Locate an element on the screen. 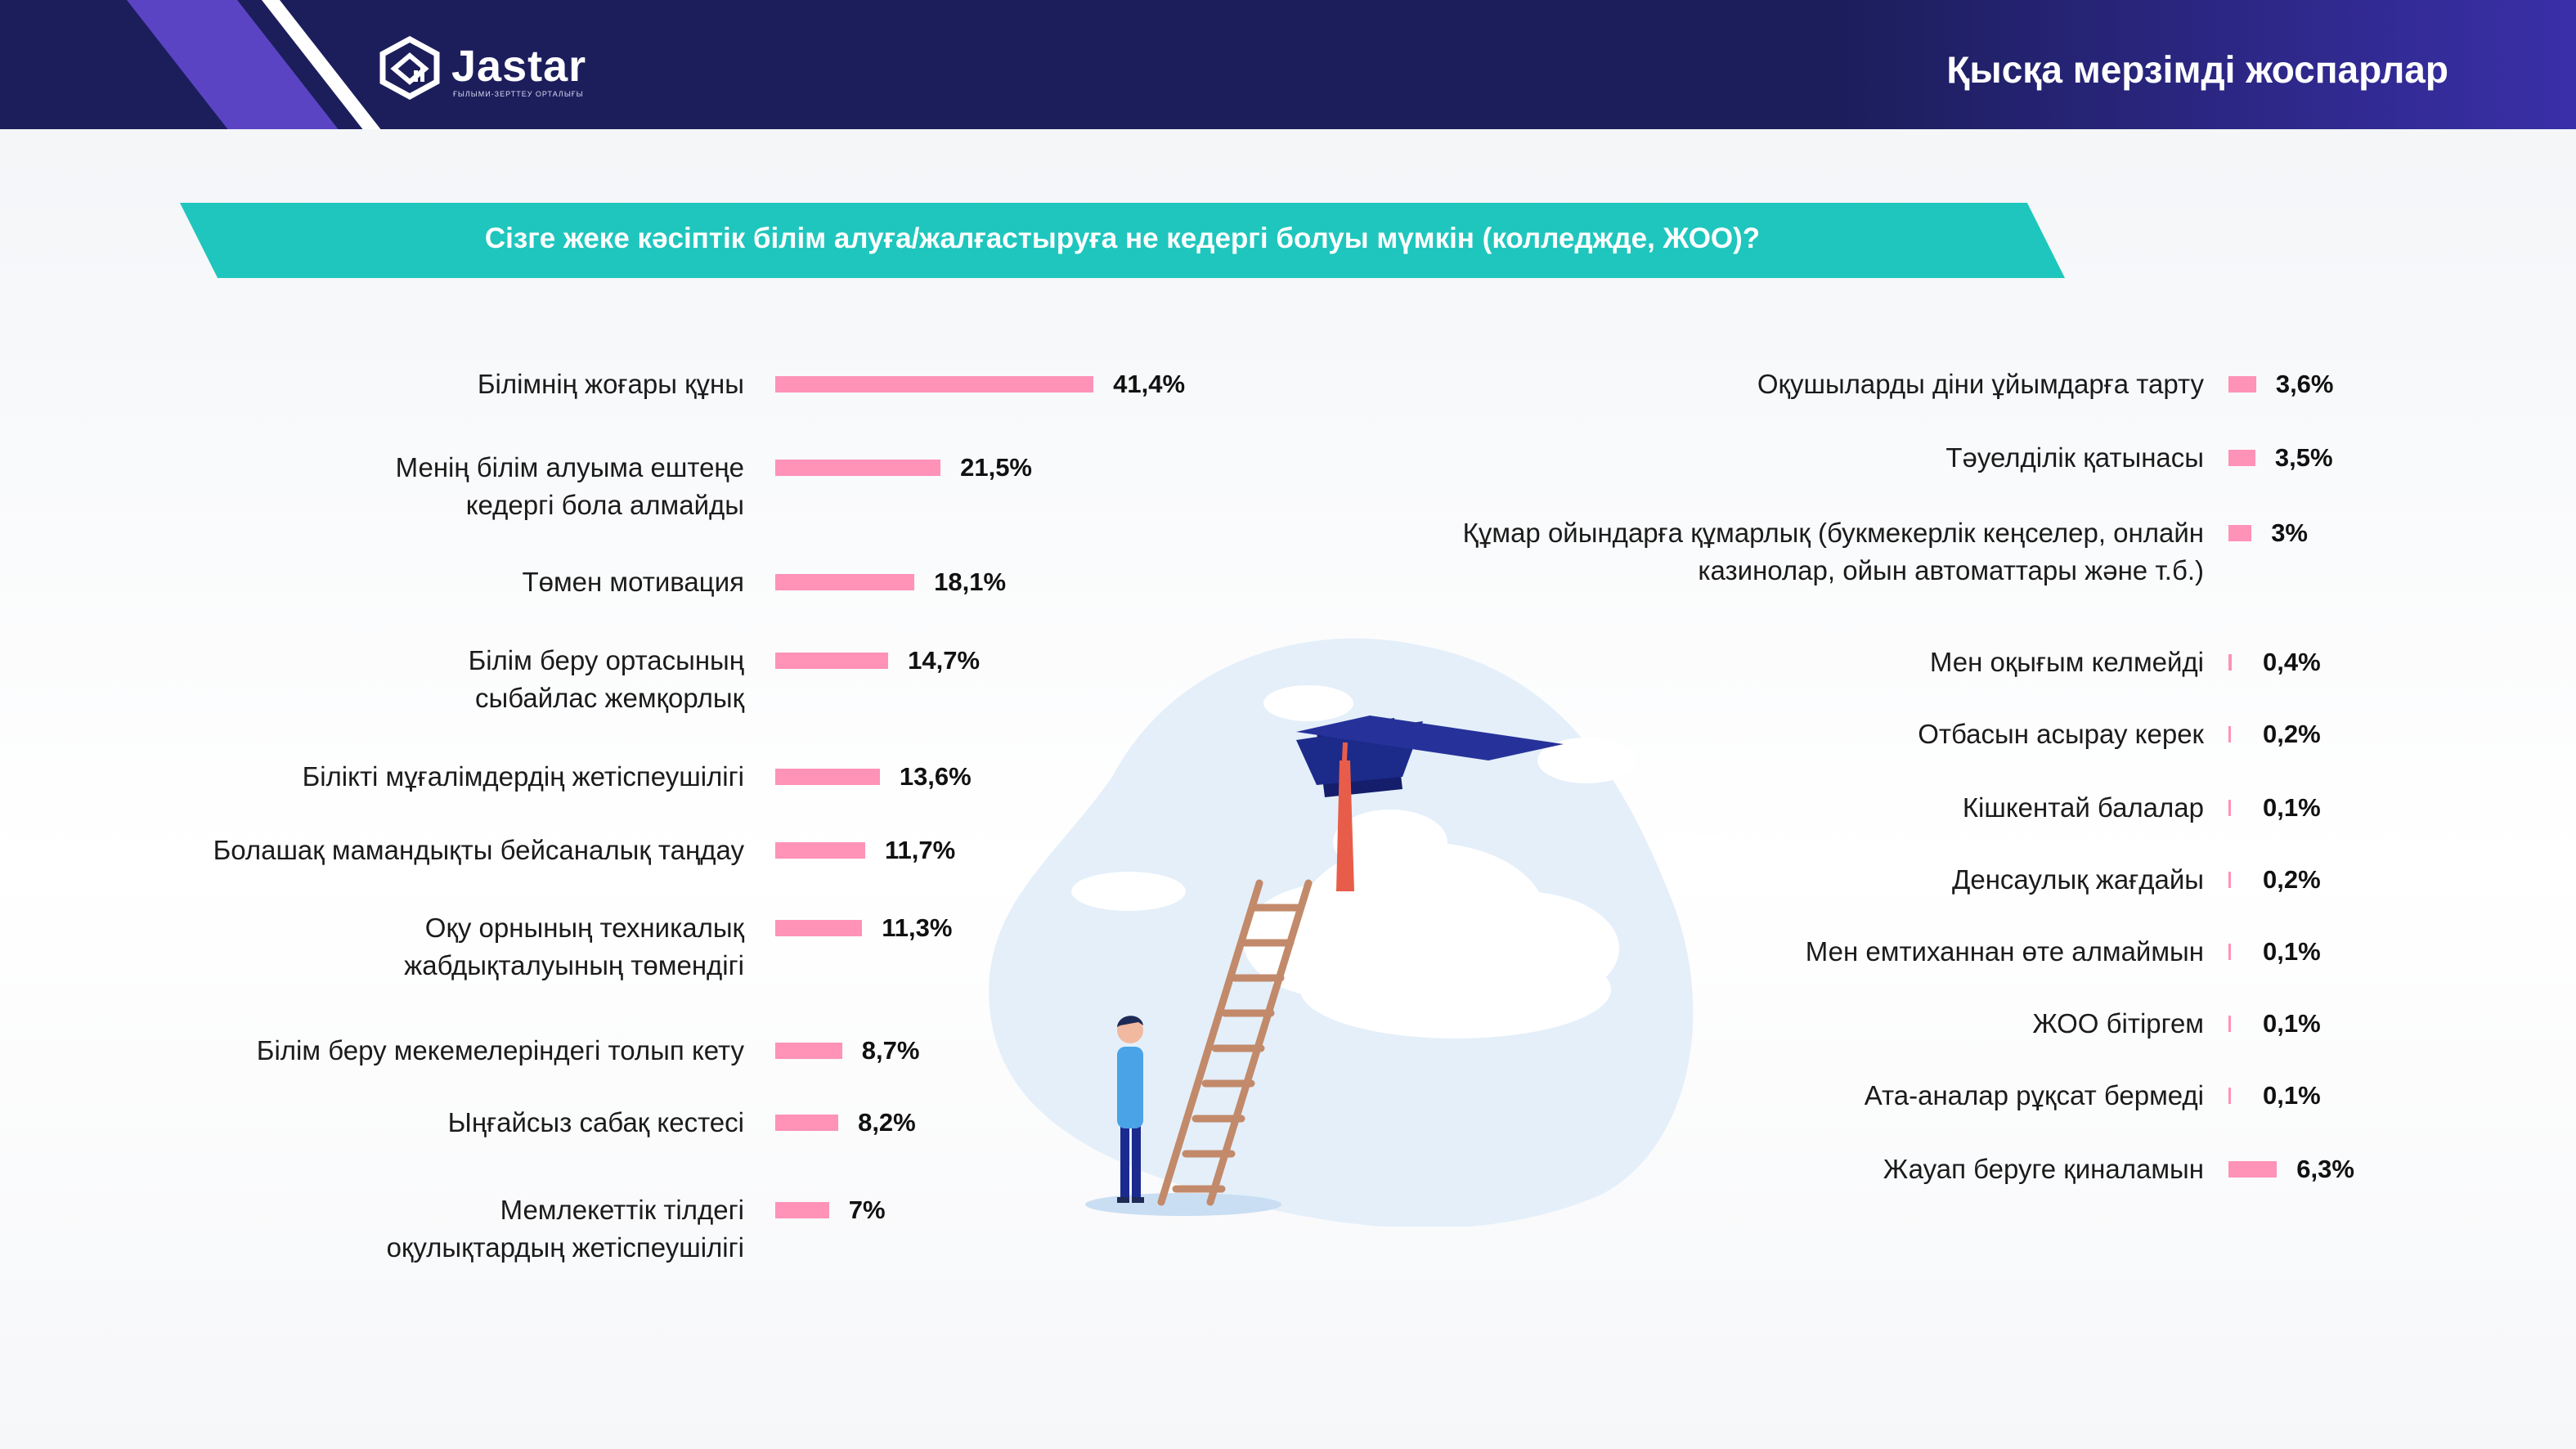 The height and width of the screenshot is (1449, 2576). category-label-left-5: Болашақ мамандықты бейсаналық таңдау is located at coordinates (478, 850).